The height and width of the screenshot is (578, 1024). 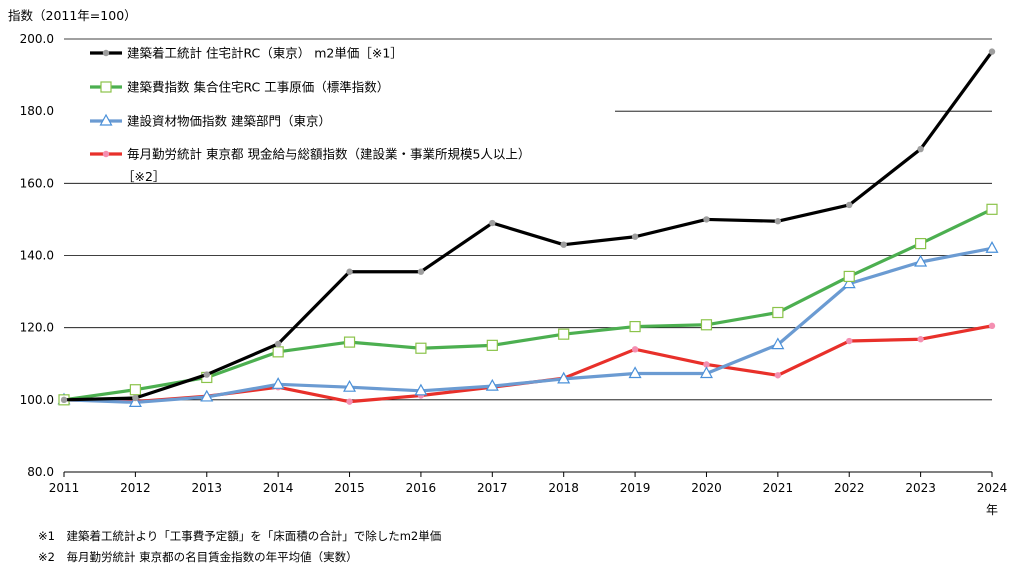 I want to click on y-tick-label: 120.0, so click(x=37, y=328).